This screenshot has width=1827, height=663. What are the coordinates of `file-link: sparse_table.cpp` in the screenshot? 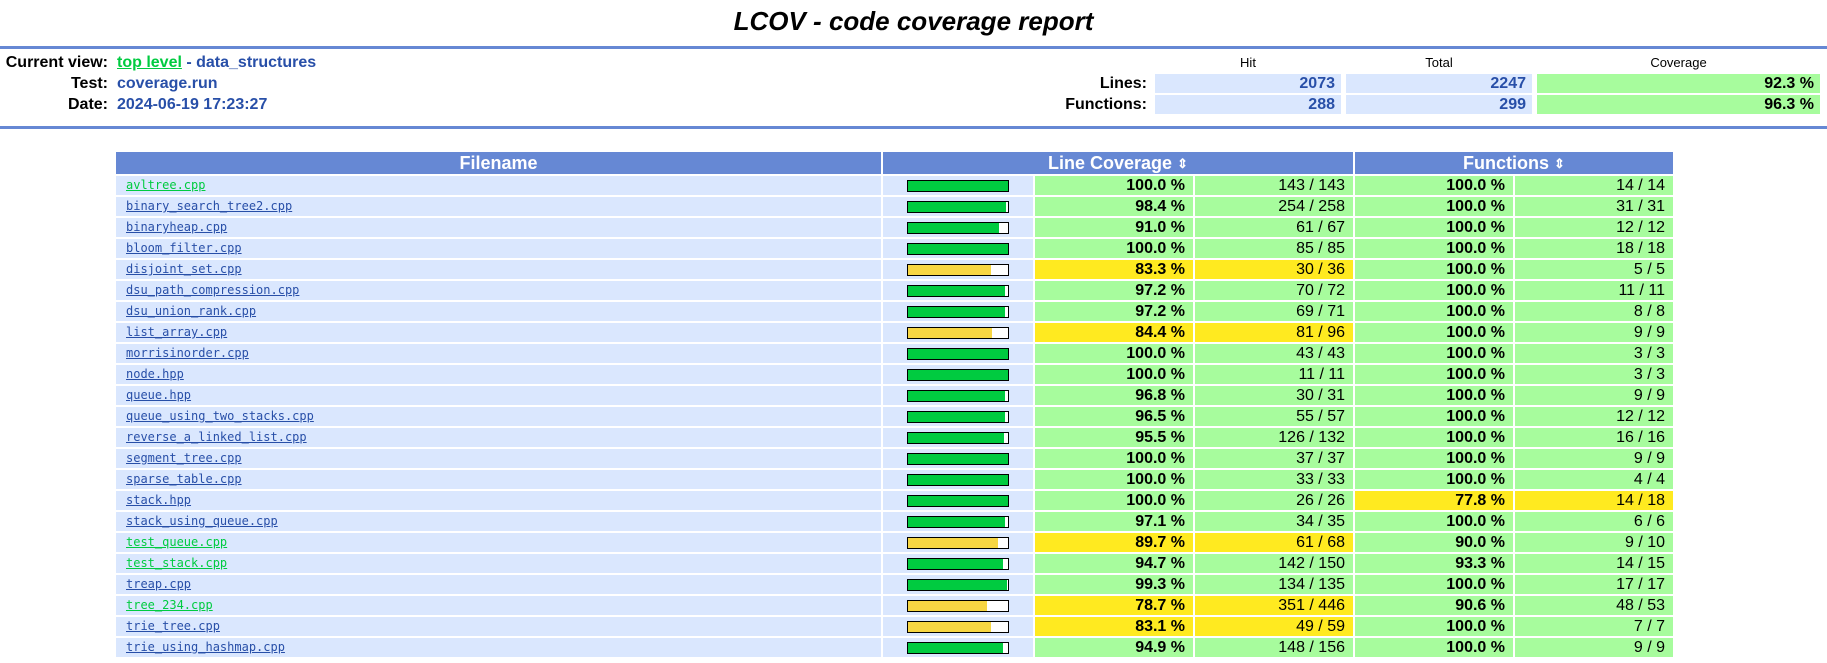 It's located at (184, 479).